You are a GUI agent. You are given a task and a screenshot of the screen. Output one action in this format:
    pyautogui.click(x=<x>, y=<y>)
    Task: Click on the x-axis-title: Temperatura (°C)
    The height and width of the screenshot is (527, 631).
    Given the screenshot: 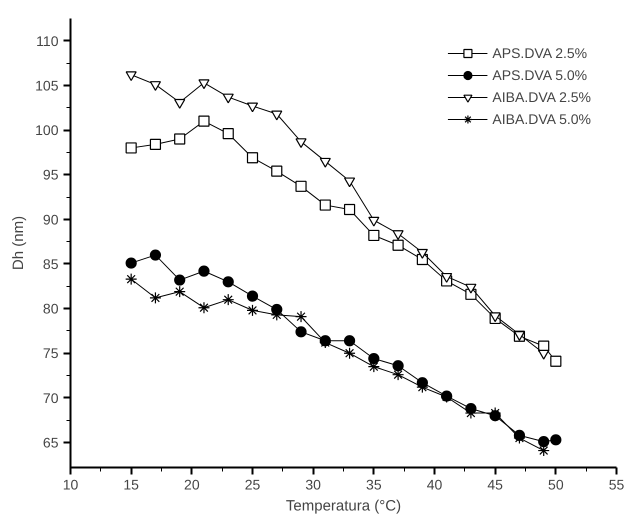 What is the action you would take?
    pyautogui.click(x=344, y=506)
    